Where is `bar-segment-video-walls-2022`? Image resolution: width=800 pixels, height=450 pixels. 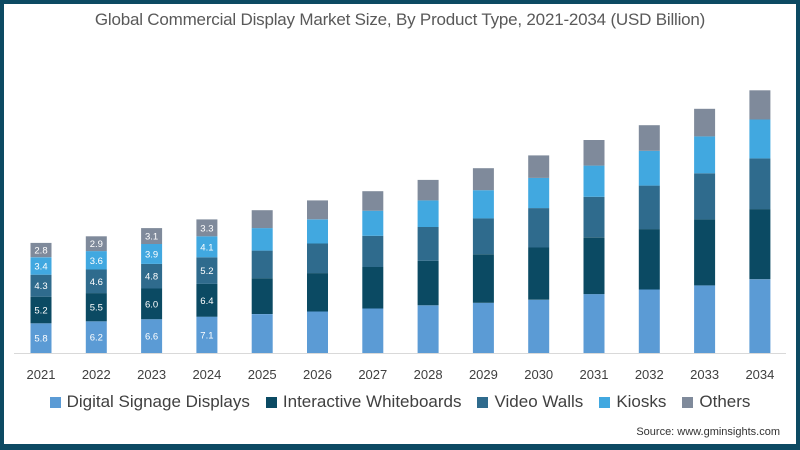
bar-segment-video-walls-2022 is located at coordinates (96, 281).